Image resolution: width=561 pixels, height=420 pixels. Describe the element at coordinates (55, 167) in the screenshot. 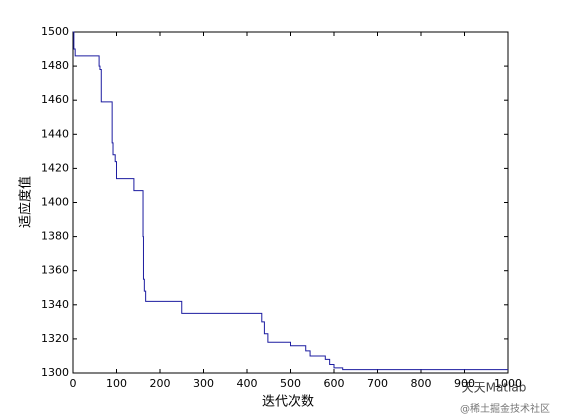

I see `y-tick-label: 1420` at that location.